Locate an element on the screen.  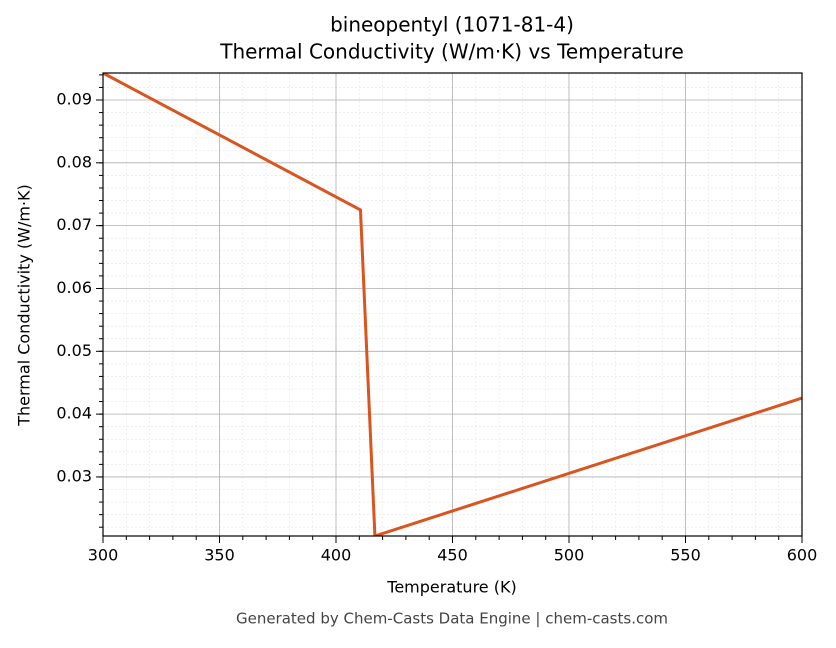
x-tick-label: 300 is located at coordinates (103, 555).